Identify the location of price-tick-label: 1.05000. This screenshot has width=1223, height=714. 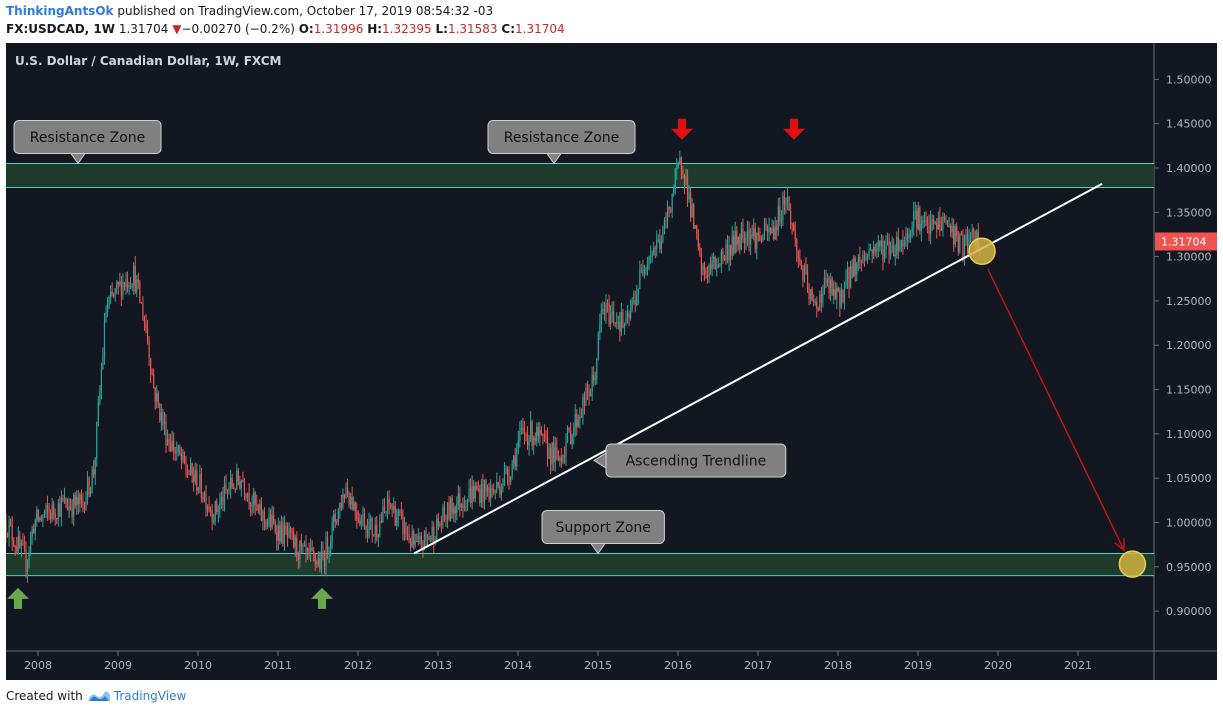
(1189, 478).